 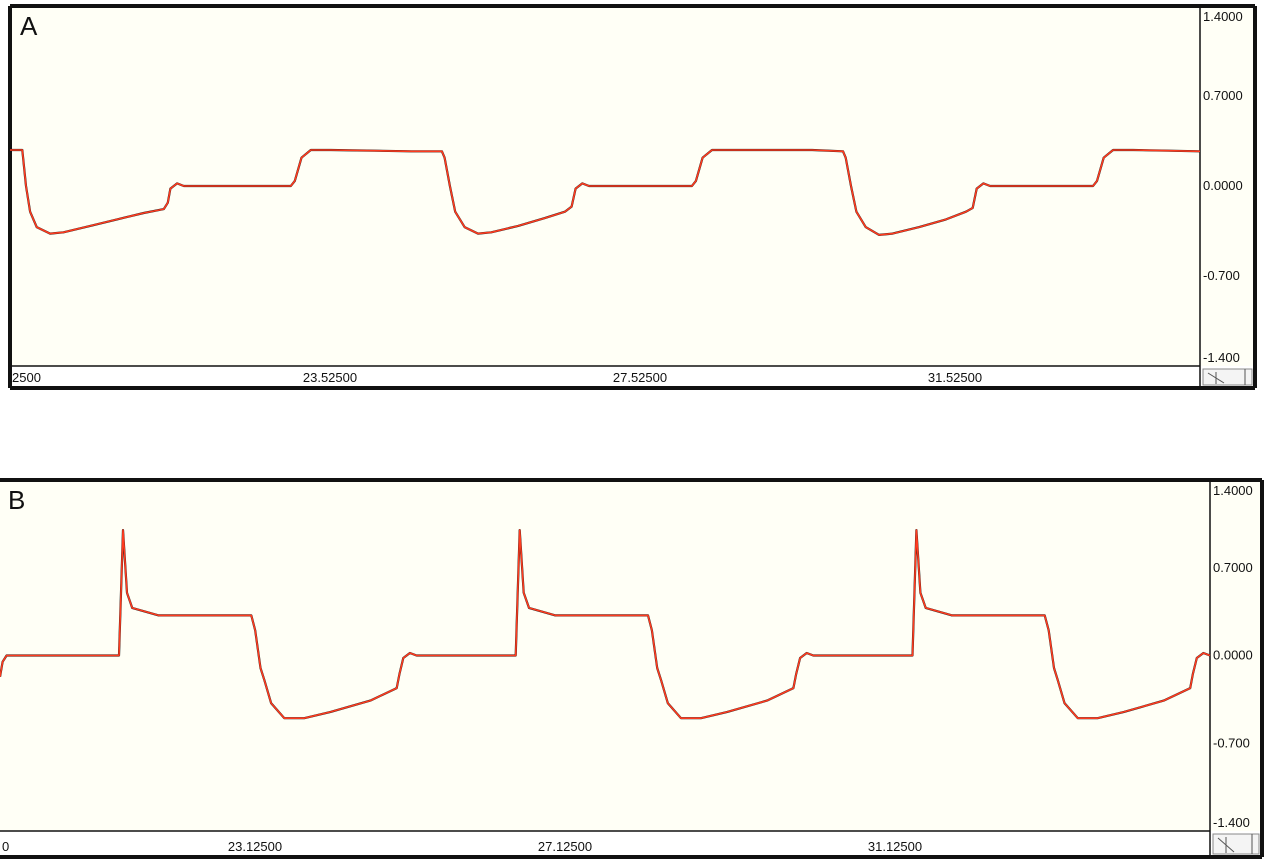 What do you see at coordinates (1233, 490) in the screenshot?
I see `chart-b-y-tick-label: 1.4000` at bounding box center [1233, 490].